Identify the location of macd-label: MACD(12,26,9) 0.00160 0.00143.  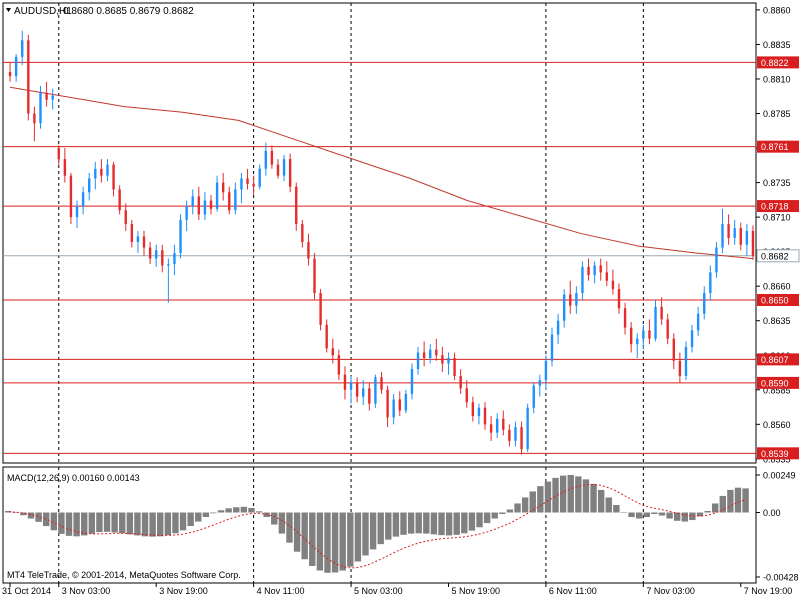
(73, 478).